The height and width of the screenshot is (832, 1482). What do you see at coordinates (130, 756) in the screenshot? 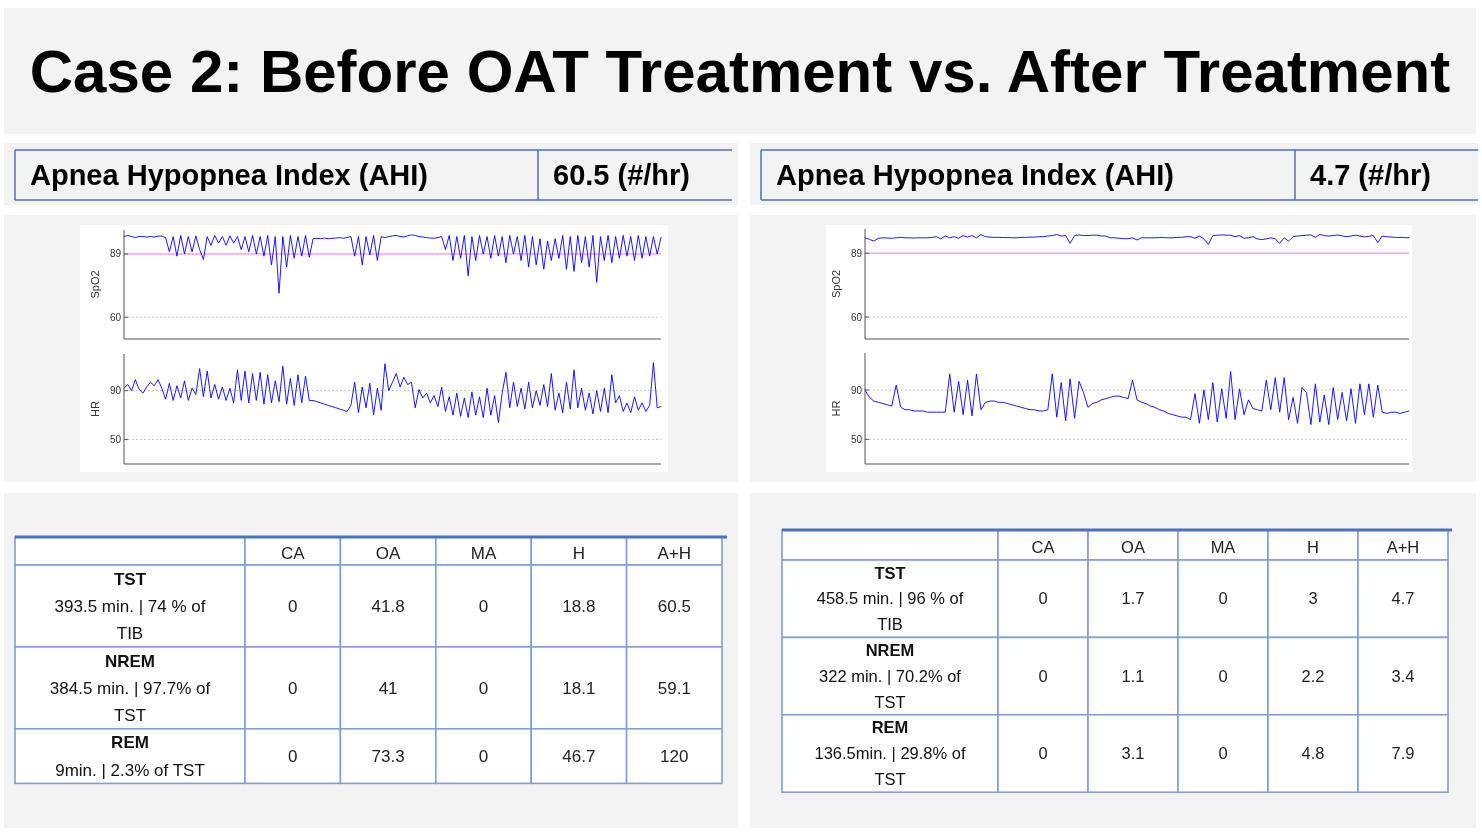
I see `y-tick-label: REM 9min. | 2.3% of TST` at bounding box center [130, 756].